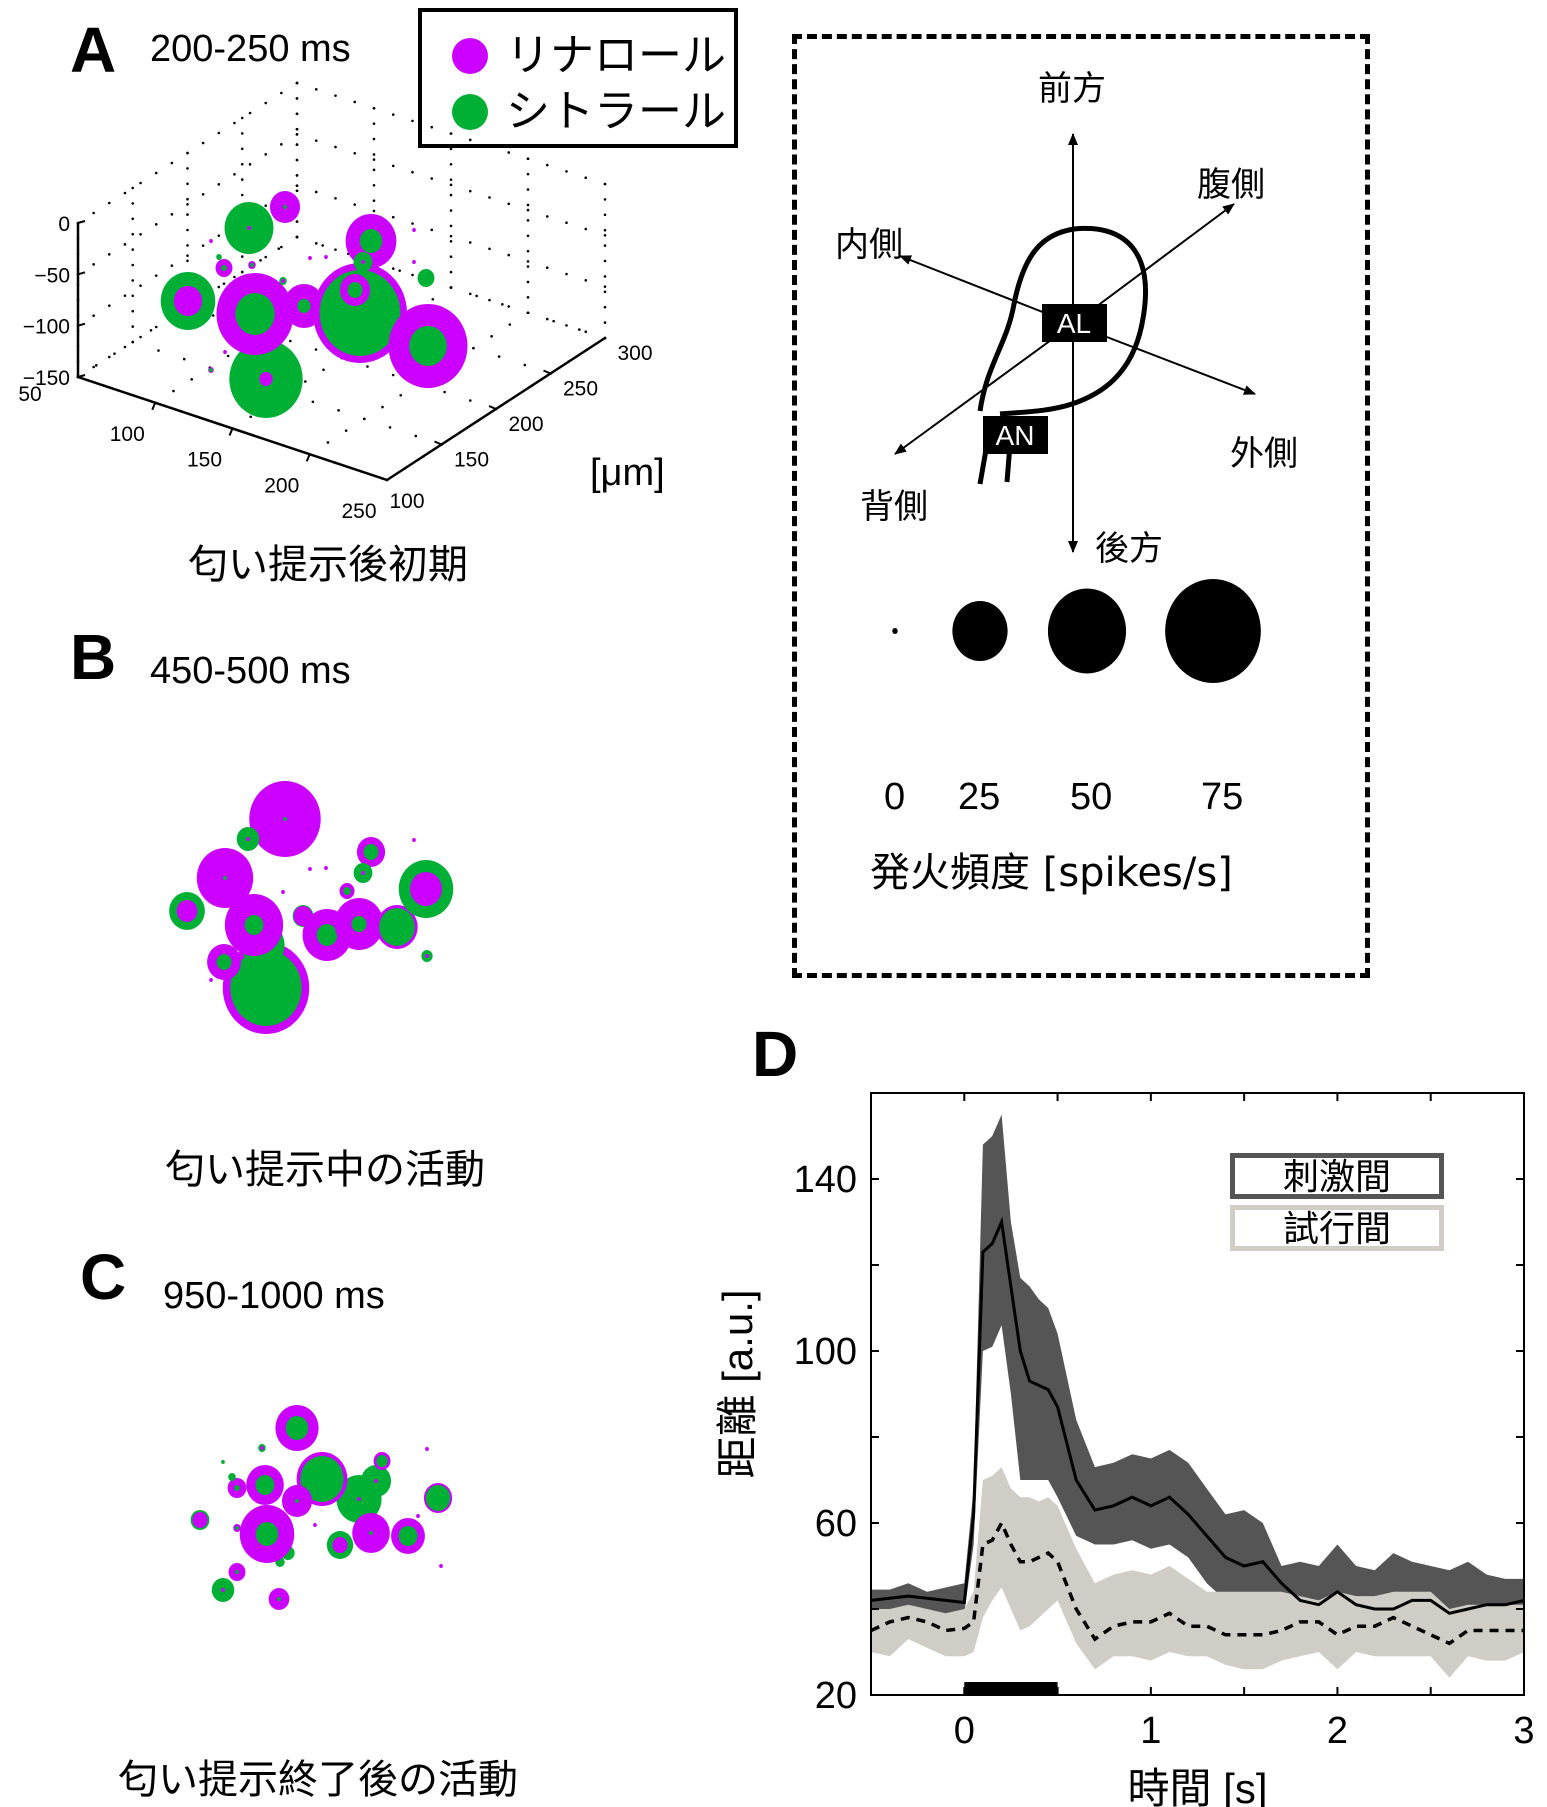  I want to click on y-tick-label: 200, so click(525, 424).